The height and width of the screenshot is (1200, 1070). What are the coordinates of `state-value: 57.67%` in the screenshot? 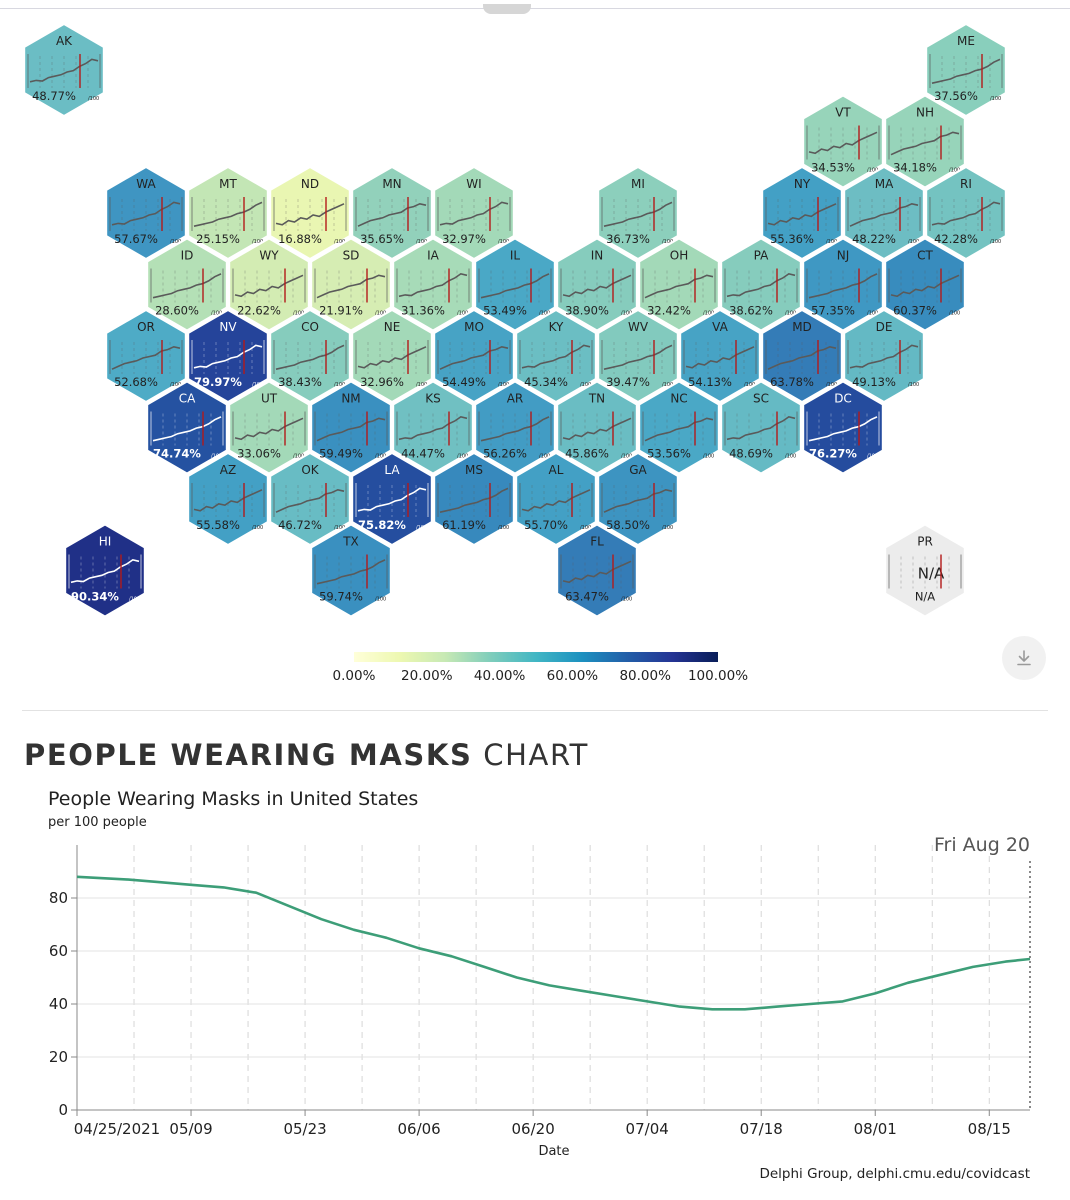 It's located at (136, 239).